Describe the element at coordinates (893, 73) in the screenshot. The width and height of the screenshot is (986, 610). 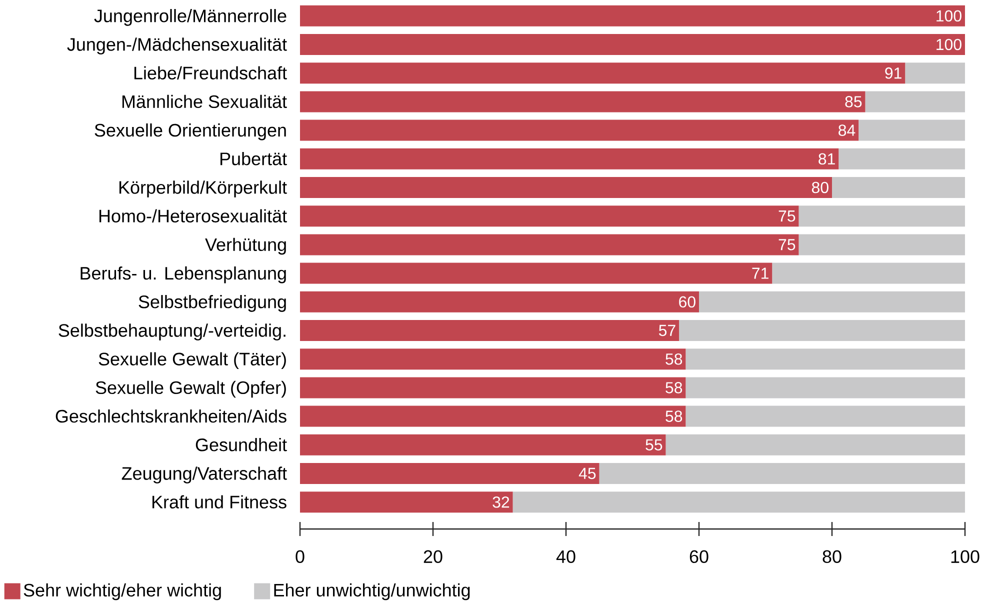
I see `data-label: 91` at that location.